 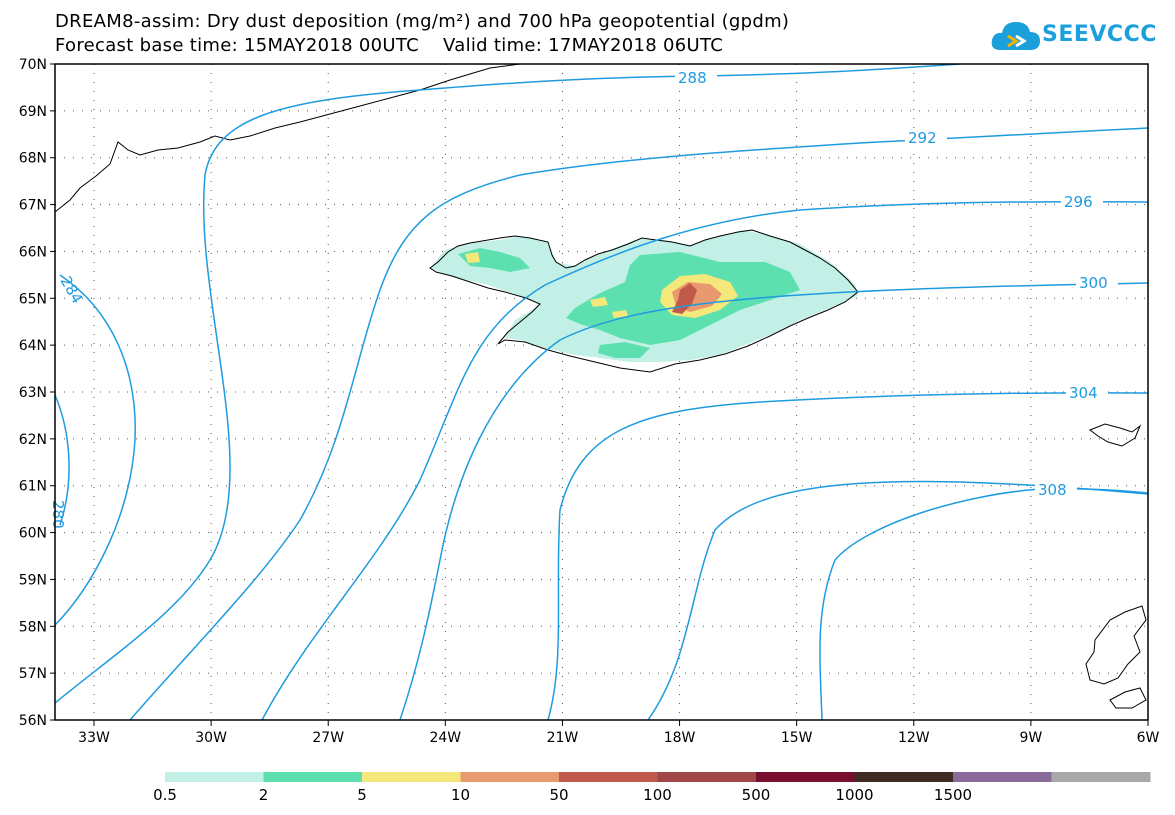 What do you see at coordinates (1015, 36) in the screenshot?
I see `cloud-icon` at bounding box center [1015, 36].